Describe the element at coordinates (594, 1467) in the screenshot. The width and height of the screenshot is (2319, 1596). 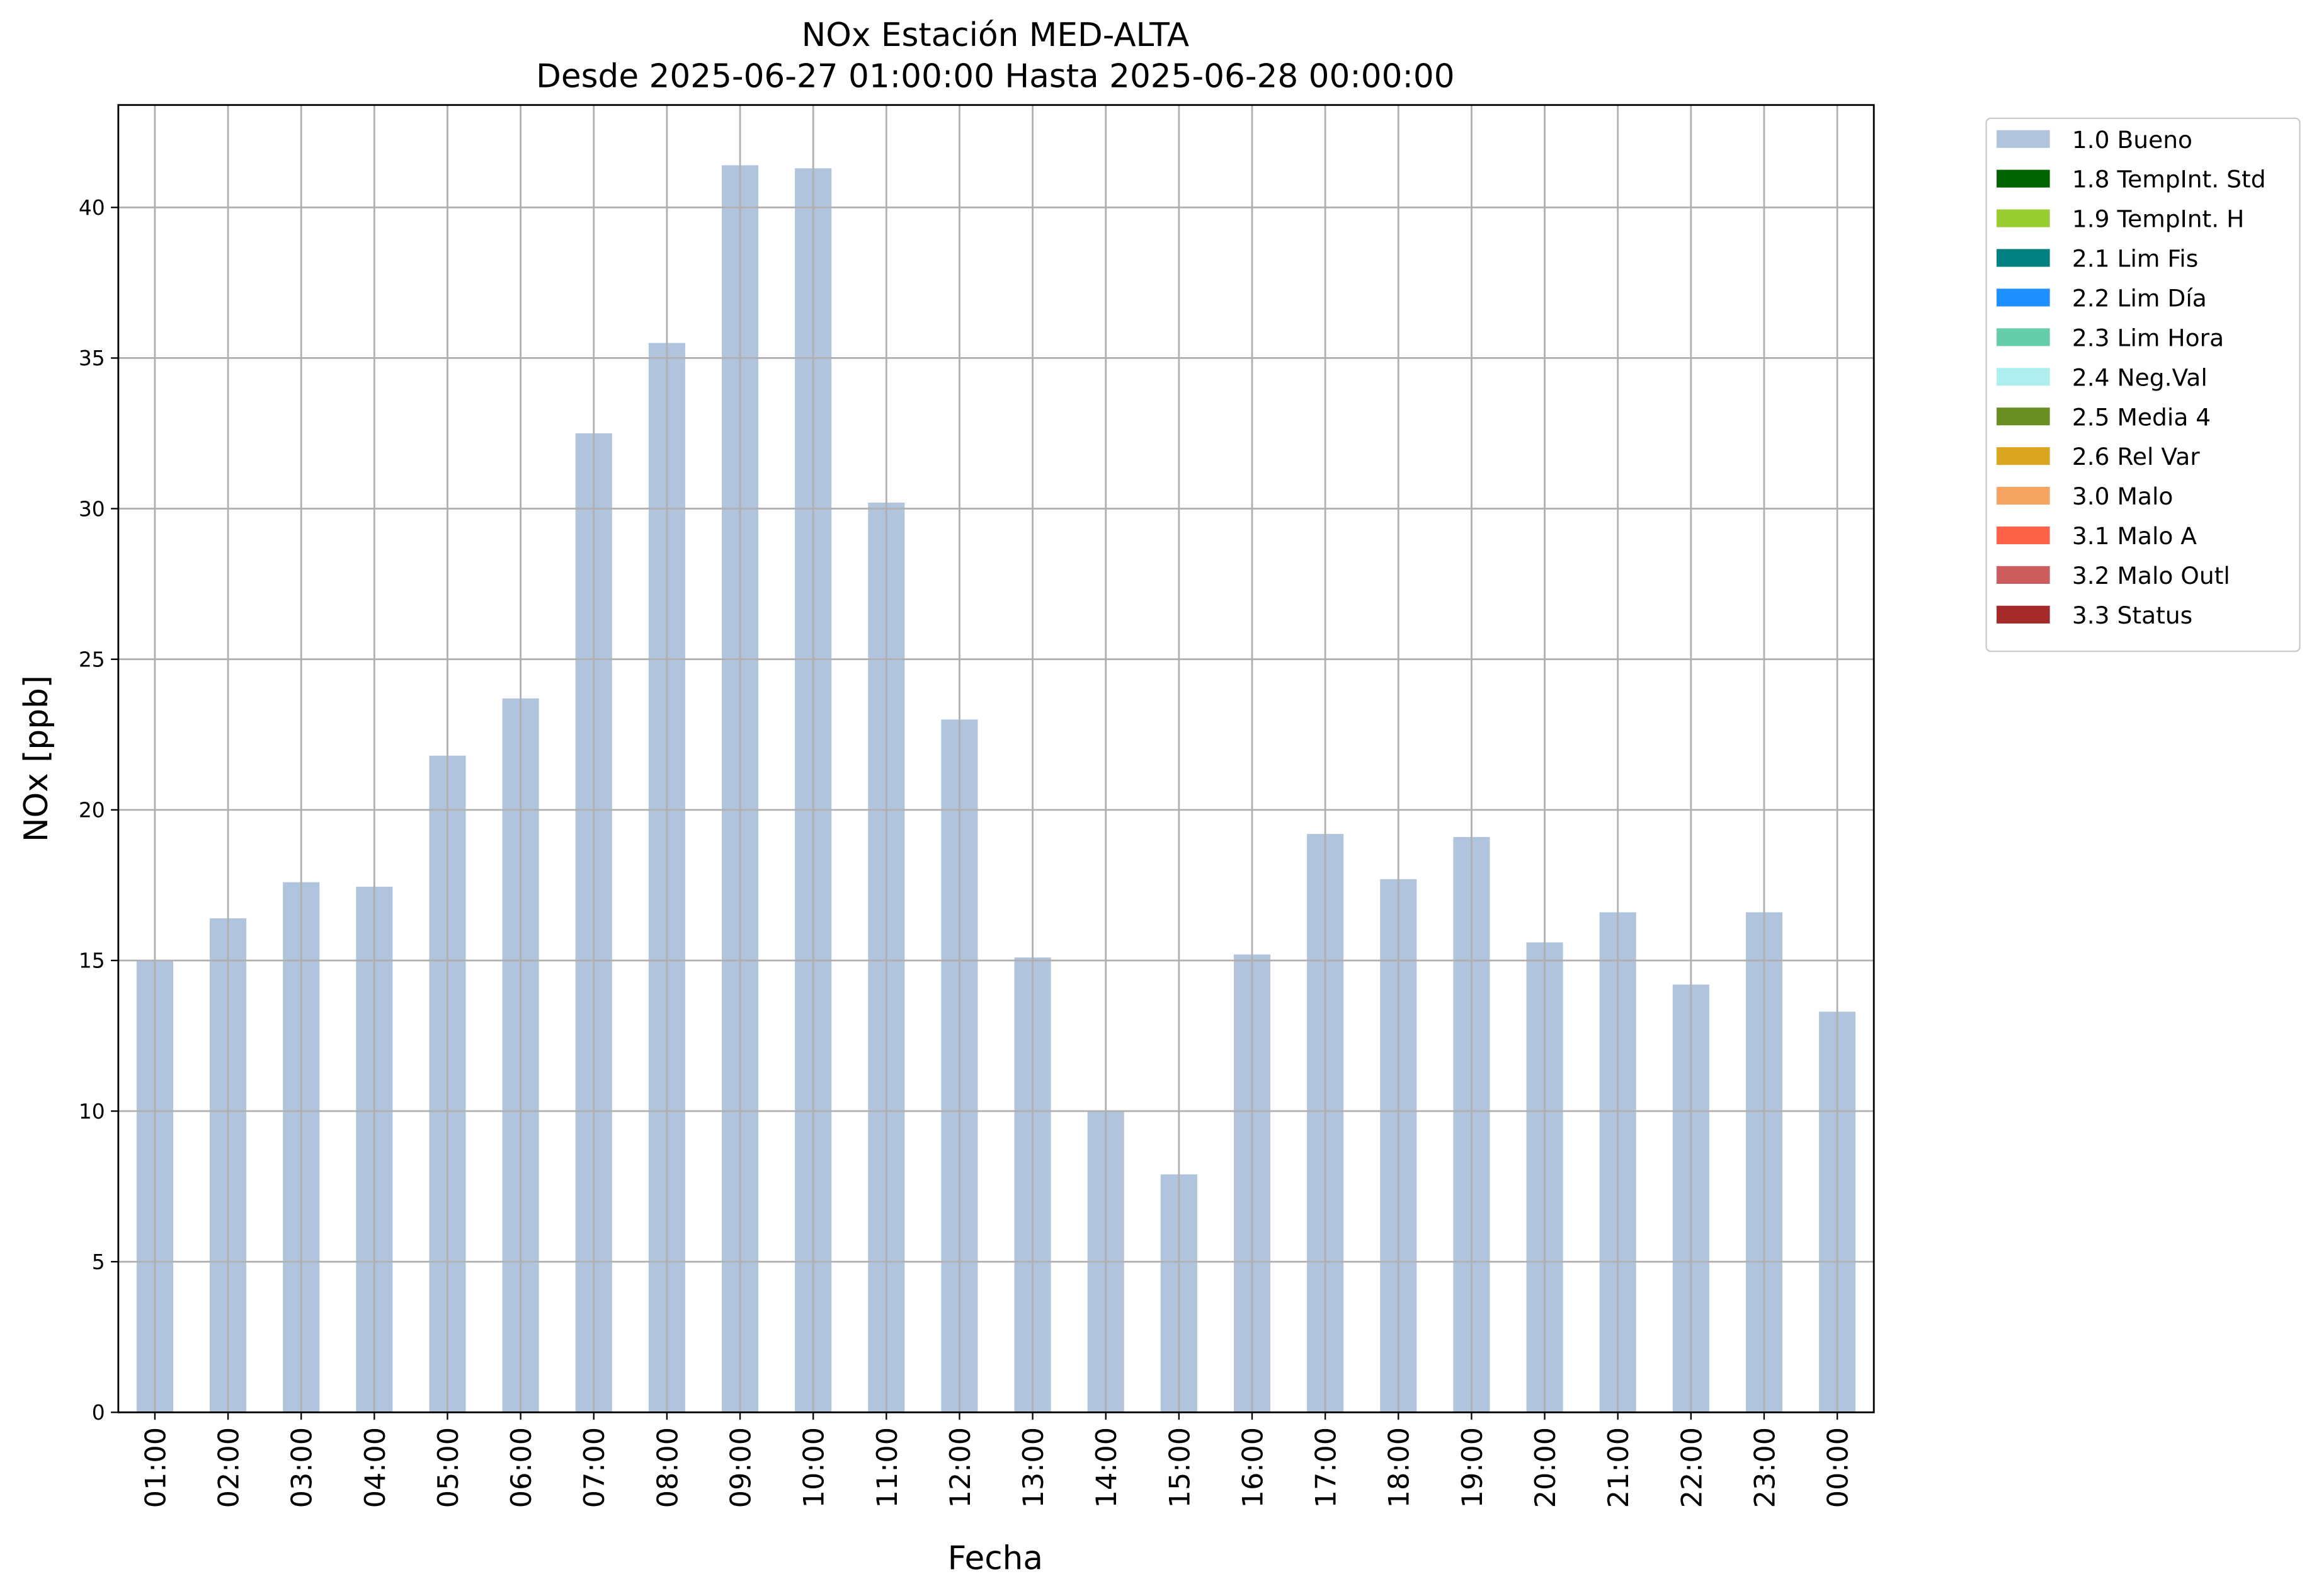
I see `x-tick-label: 07:00` at that location.